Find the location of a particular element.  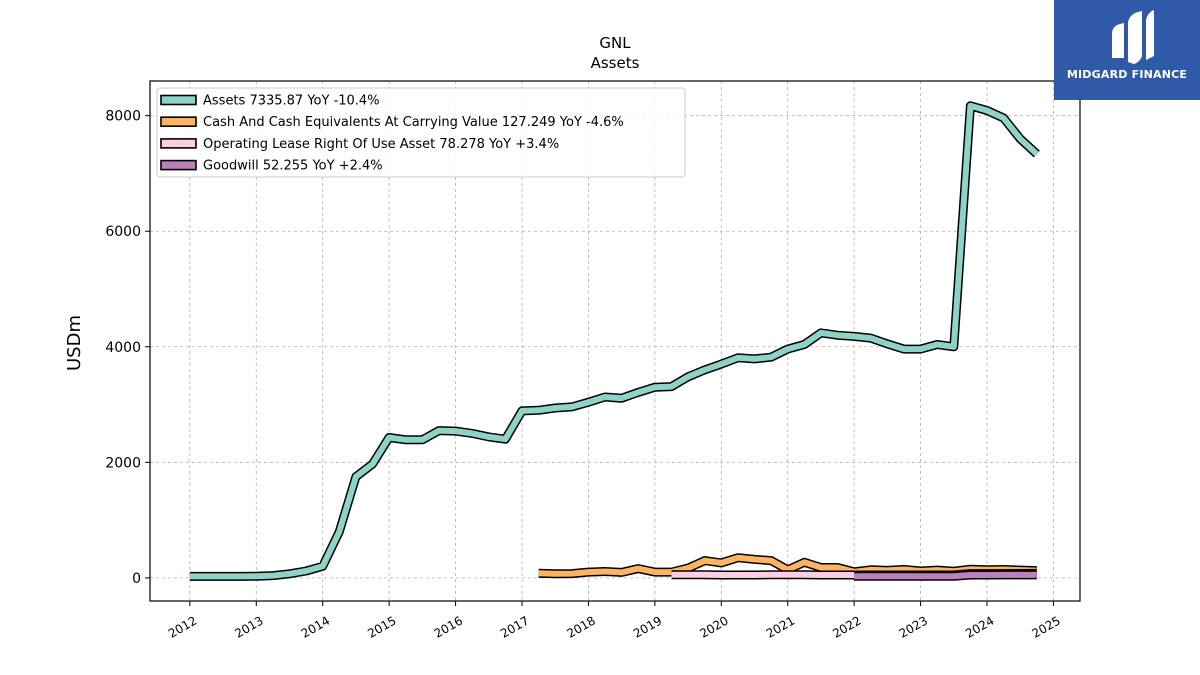

chart-subtitle: Assets is located at coordinates (615, 63).